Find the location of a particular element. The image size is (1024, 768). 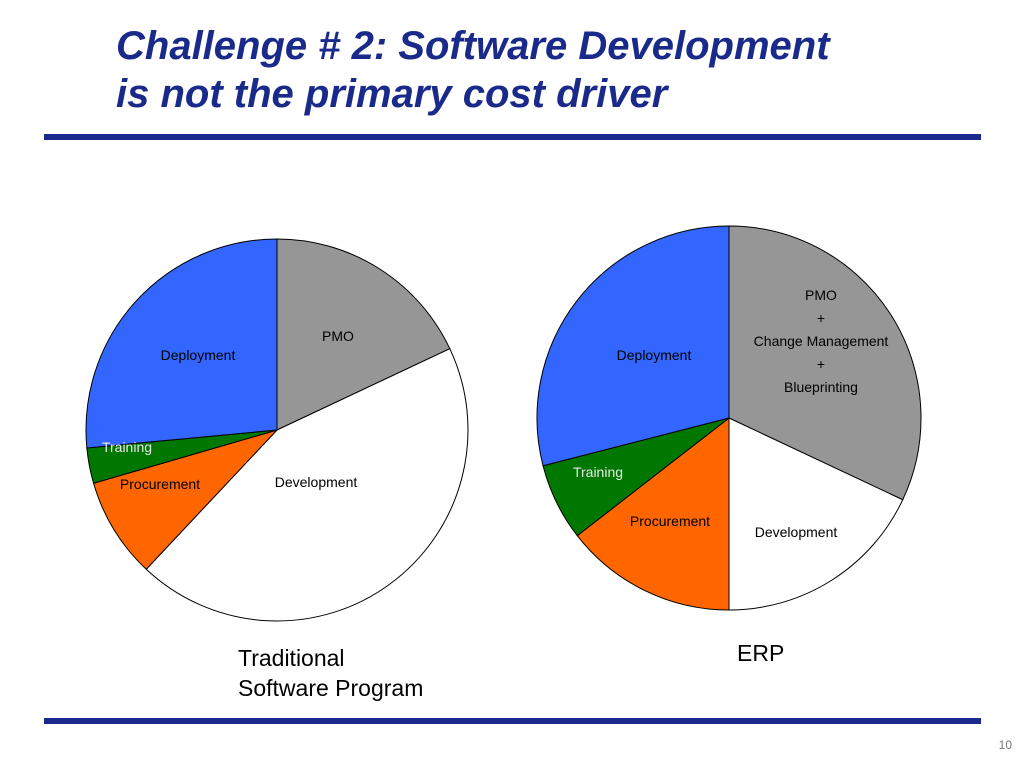

title-line-2: is not the primary cost driver is located at coordinates (392, 94).